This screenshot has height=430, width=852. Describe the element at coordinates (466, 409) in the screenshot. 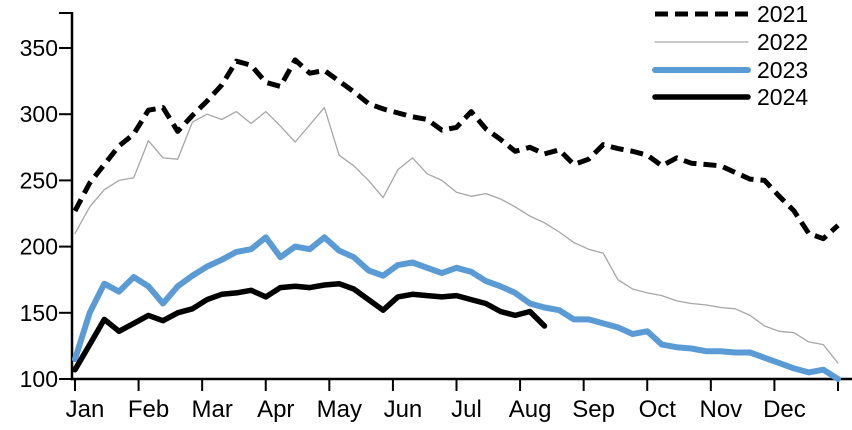

I see `x-axis-month-label: Jul` at that location.